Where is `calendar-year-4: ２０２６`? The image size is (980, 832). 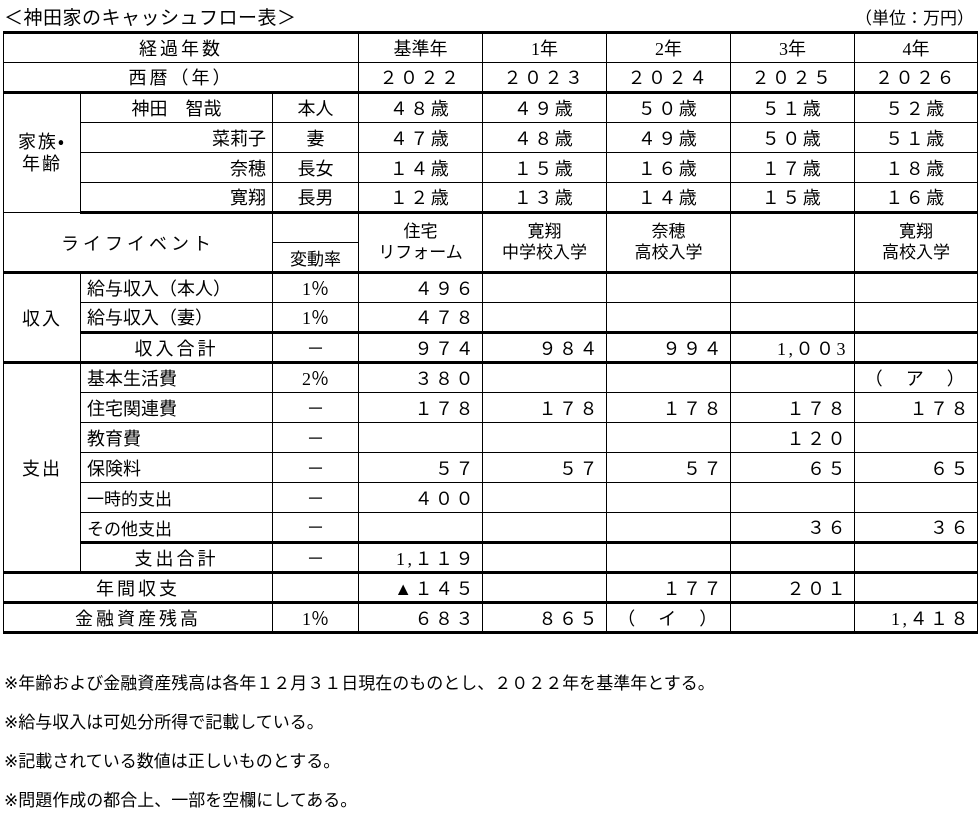
calendar-year-4: ２０２６ is located at coordinates (916, 78).